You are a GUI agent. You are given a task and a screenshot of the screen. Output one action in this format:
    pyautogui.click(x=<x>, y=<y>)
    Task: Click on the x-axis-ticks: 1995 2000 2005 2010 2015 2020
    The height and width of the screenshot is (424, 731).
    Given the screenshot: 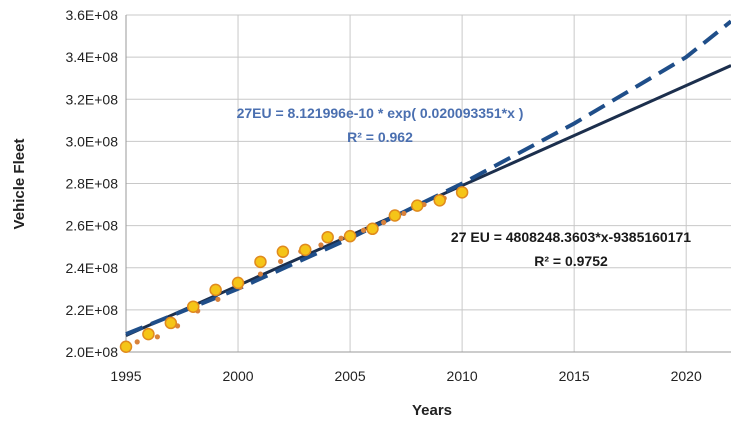 What is the action you would take?
    pyautogui.click(x=406, y=376)
    